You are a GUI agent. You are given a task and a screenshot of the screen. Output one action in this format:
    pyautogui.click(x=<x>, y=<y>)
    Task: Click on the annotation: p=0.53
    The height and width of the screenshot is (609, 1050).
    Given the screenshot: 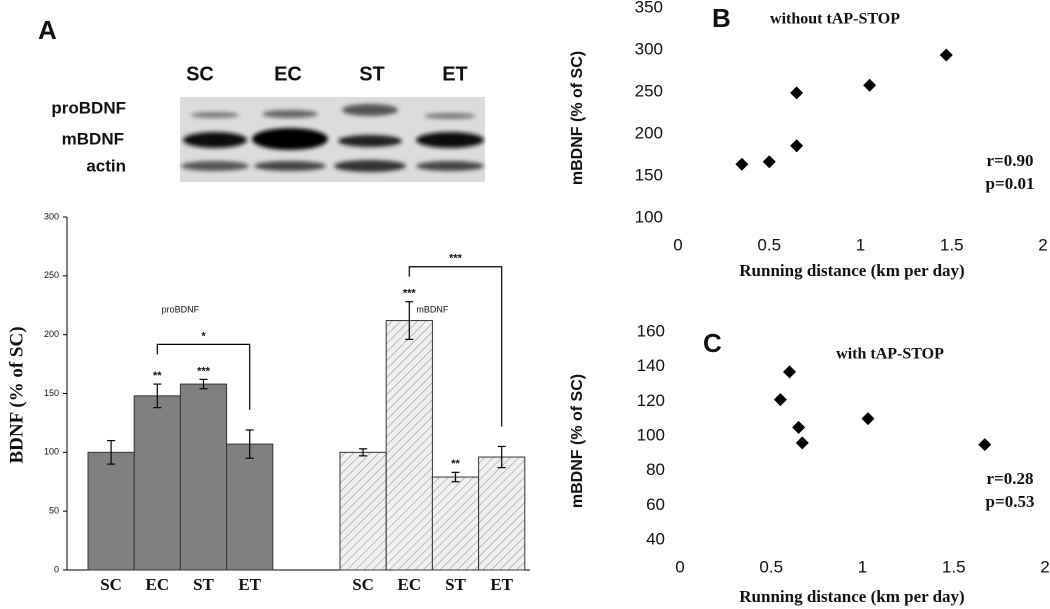 What is the action you would take?
    pyautogui.click(x=1010, y=501)
    